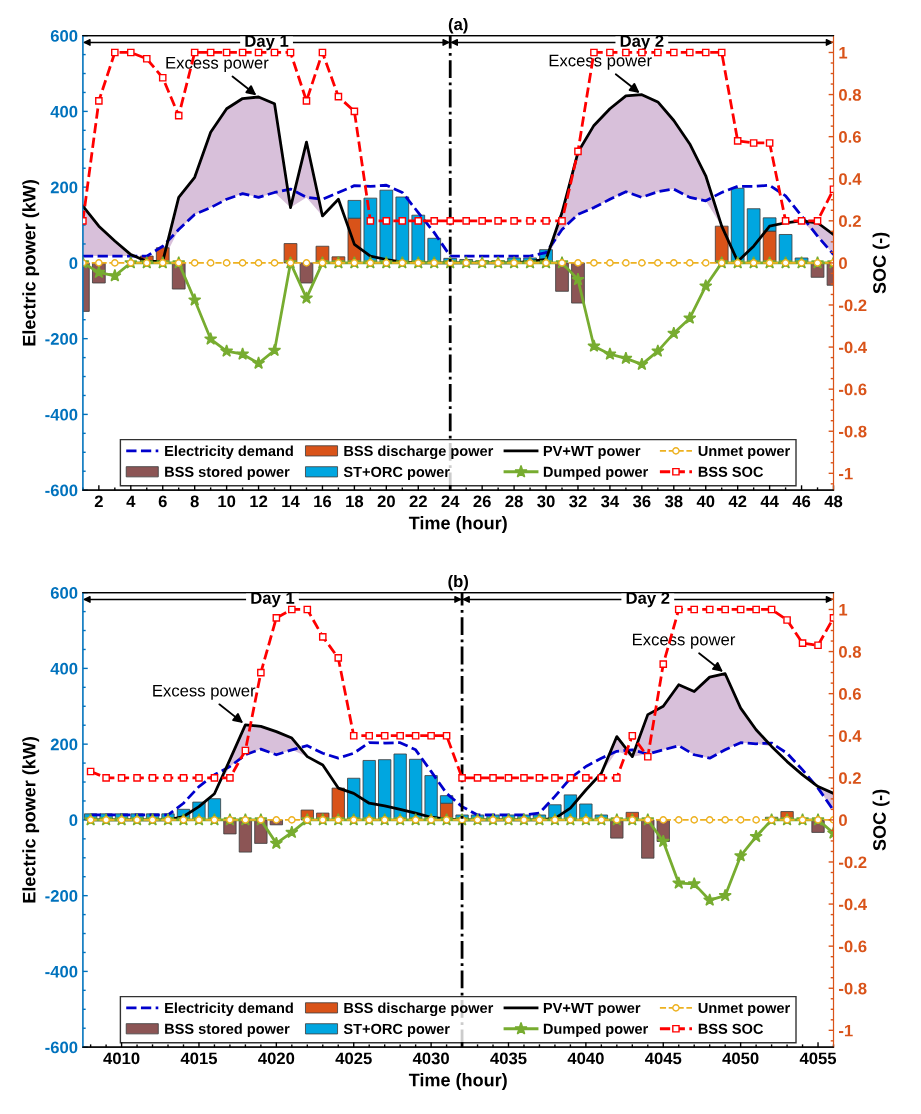 The width and height of the screenshot is (921, 1114). Describe the element at coordinates (482, 501) in the screenshot. I see `x-tick-label: 26` at that location.